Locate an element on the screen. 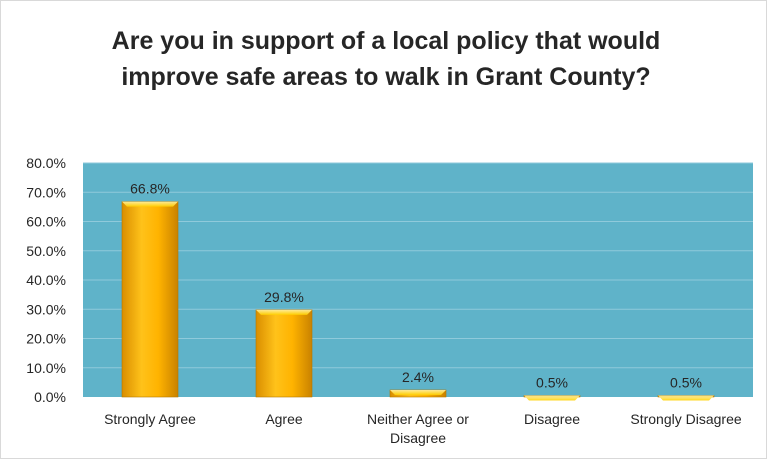  y-tick-label: 80.0% is located at coordinates (46, 163).